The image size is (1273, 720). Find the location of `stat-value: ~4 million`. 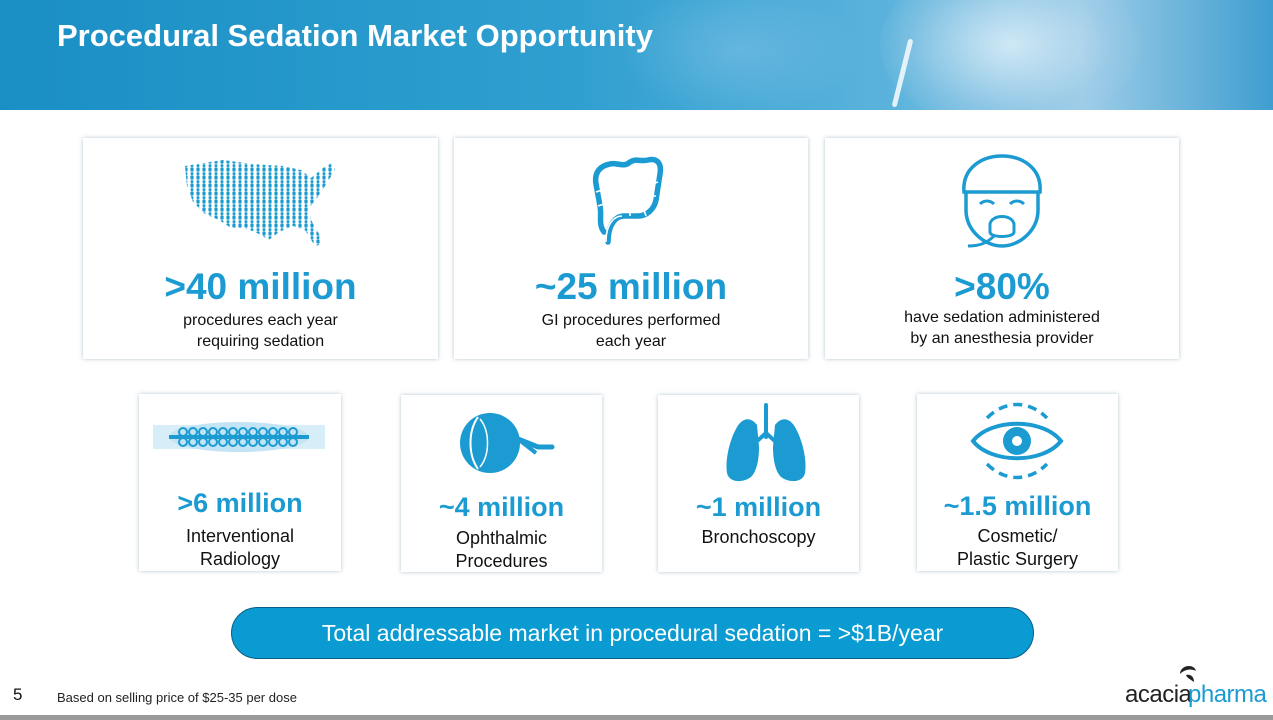

stat-value: ~4 million is located at coordinates (501, 507).